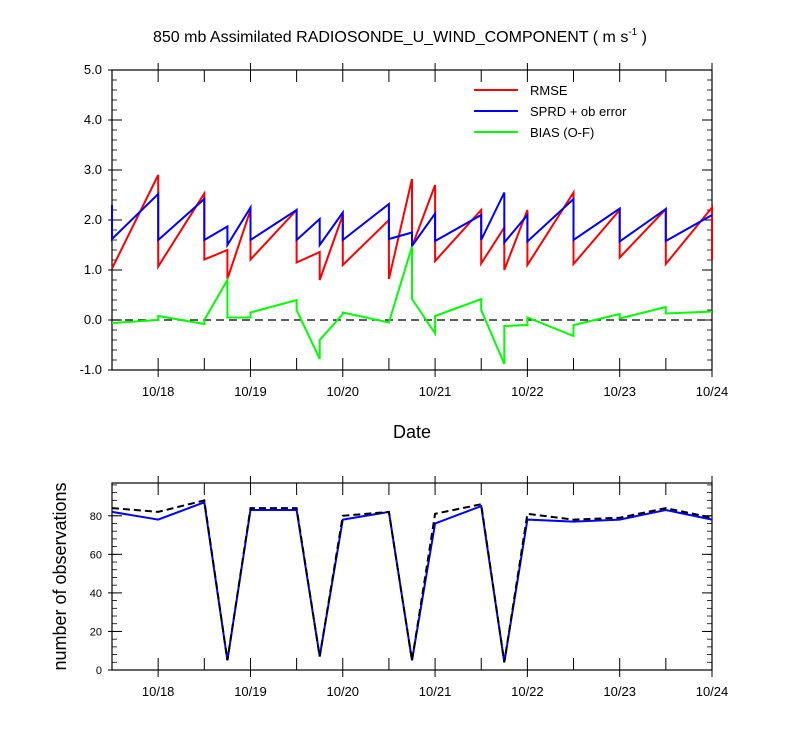  What do you see at coordinates (412, 432) in the screenshot?
I see `x-axis-label: Date` at bounding box center [412, 432].